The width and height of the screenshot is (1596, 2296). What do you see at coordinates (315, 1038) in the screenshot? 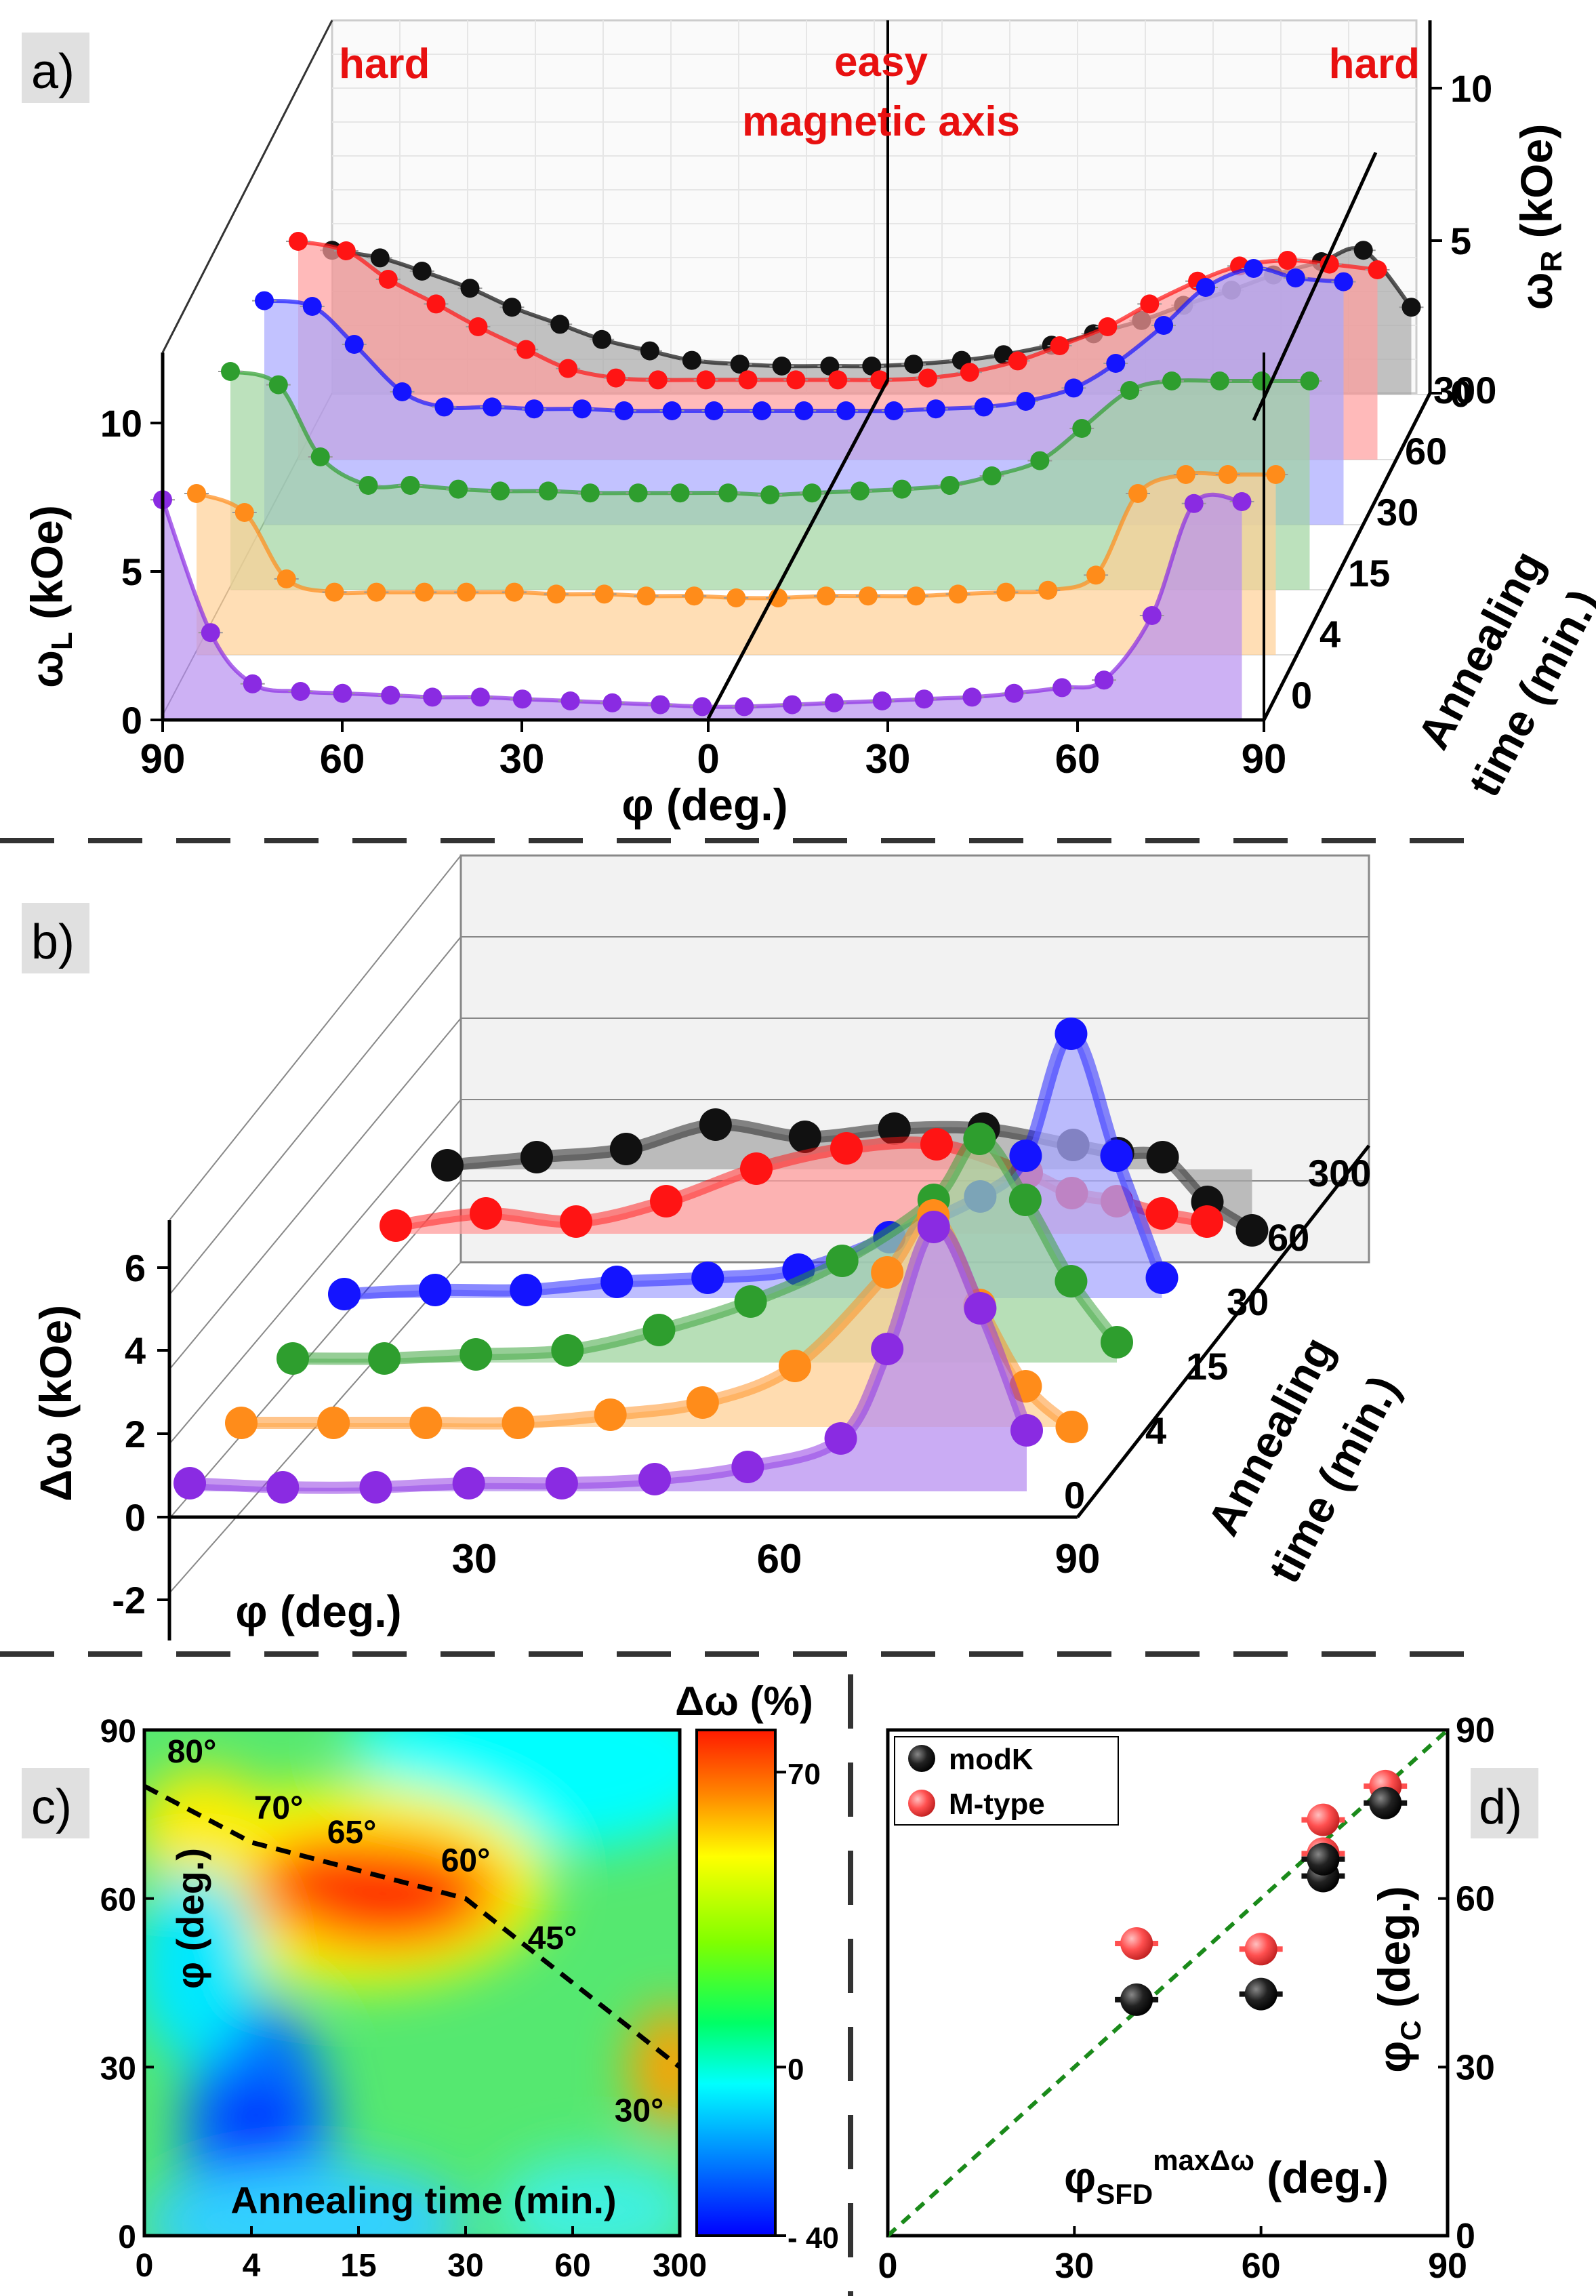
I see `panel-b-depth-line` at bounding box center [315, 1038].